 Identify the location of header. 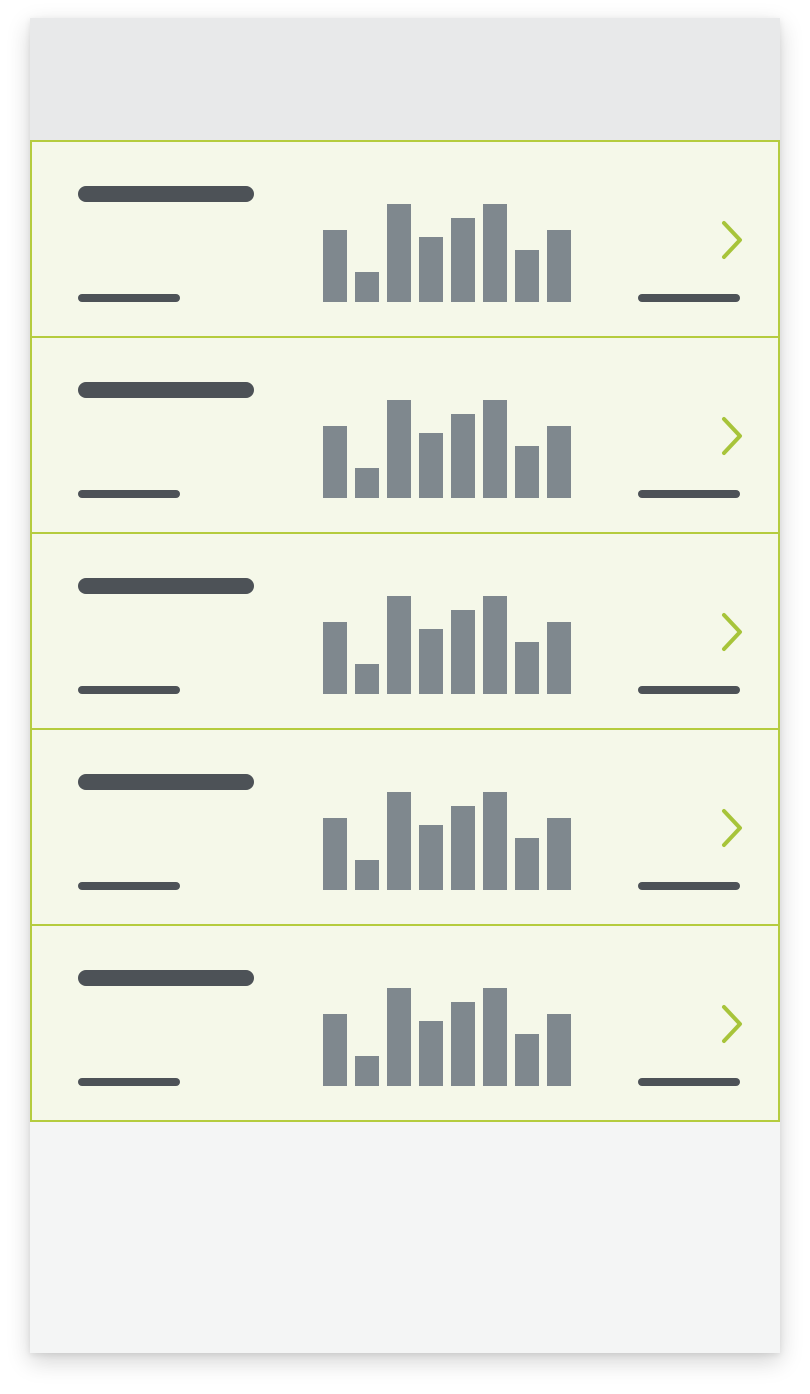
(405, 79).